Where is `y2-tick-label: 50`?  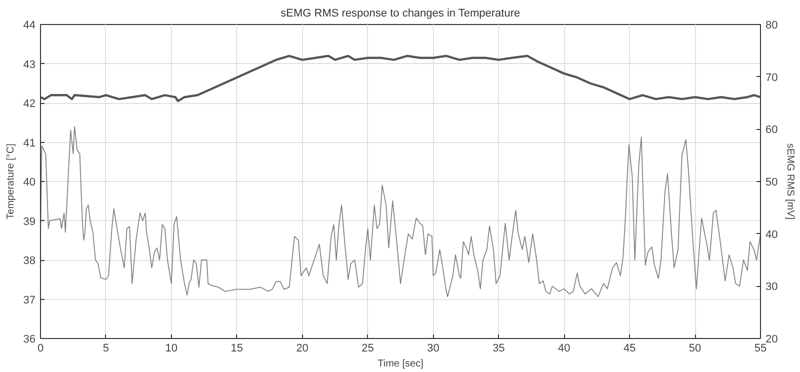 y2-tick-label: 50 is located at coordinates (772, 182).